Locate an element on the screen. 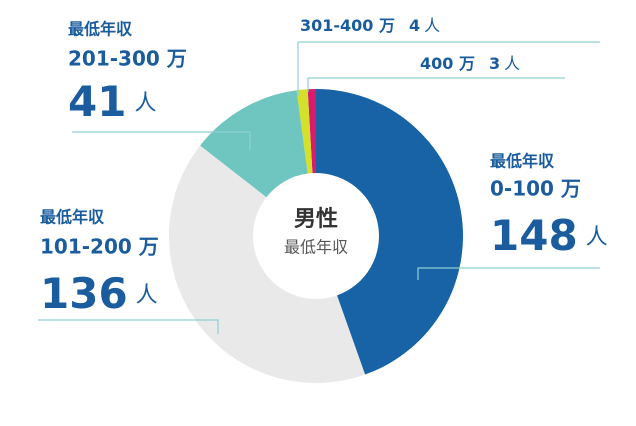  value-label: 41 人 is located at coordinates (112, 101).